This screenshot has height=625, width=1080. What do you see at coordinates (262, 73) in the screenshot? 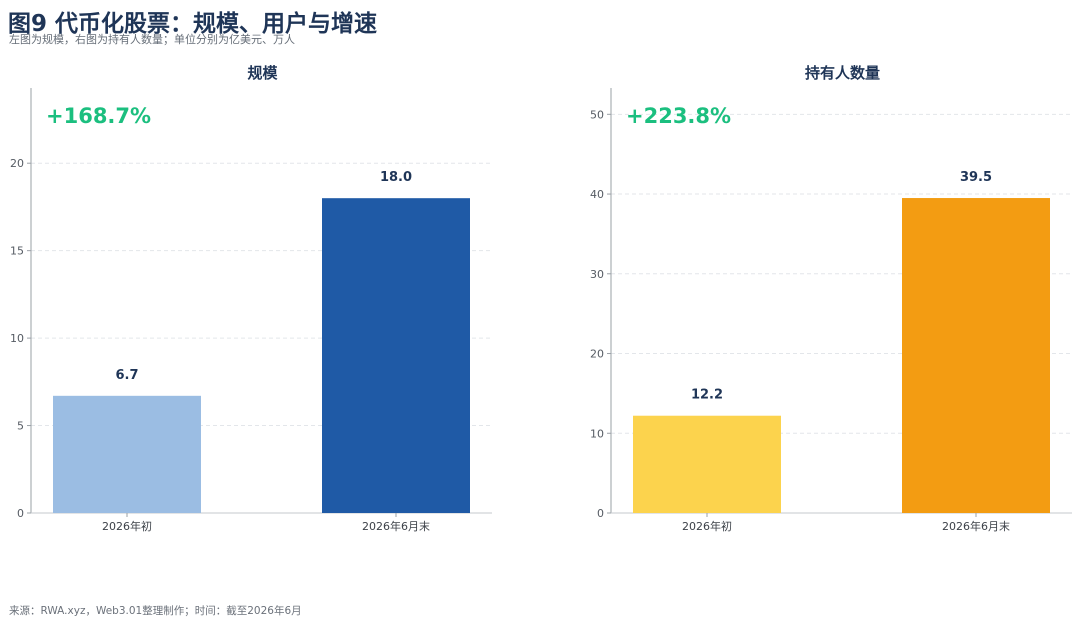
I see `chart-title: 规模` at bounding box center [262, 73].